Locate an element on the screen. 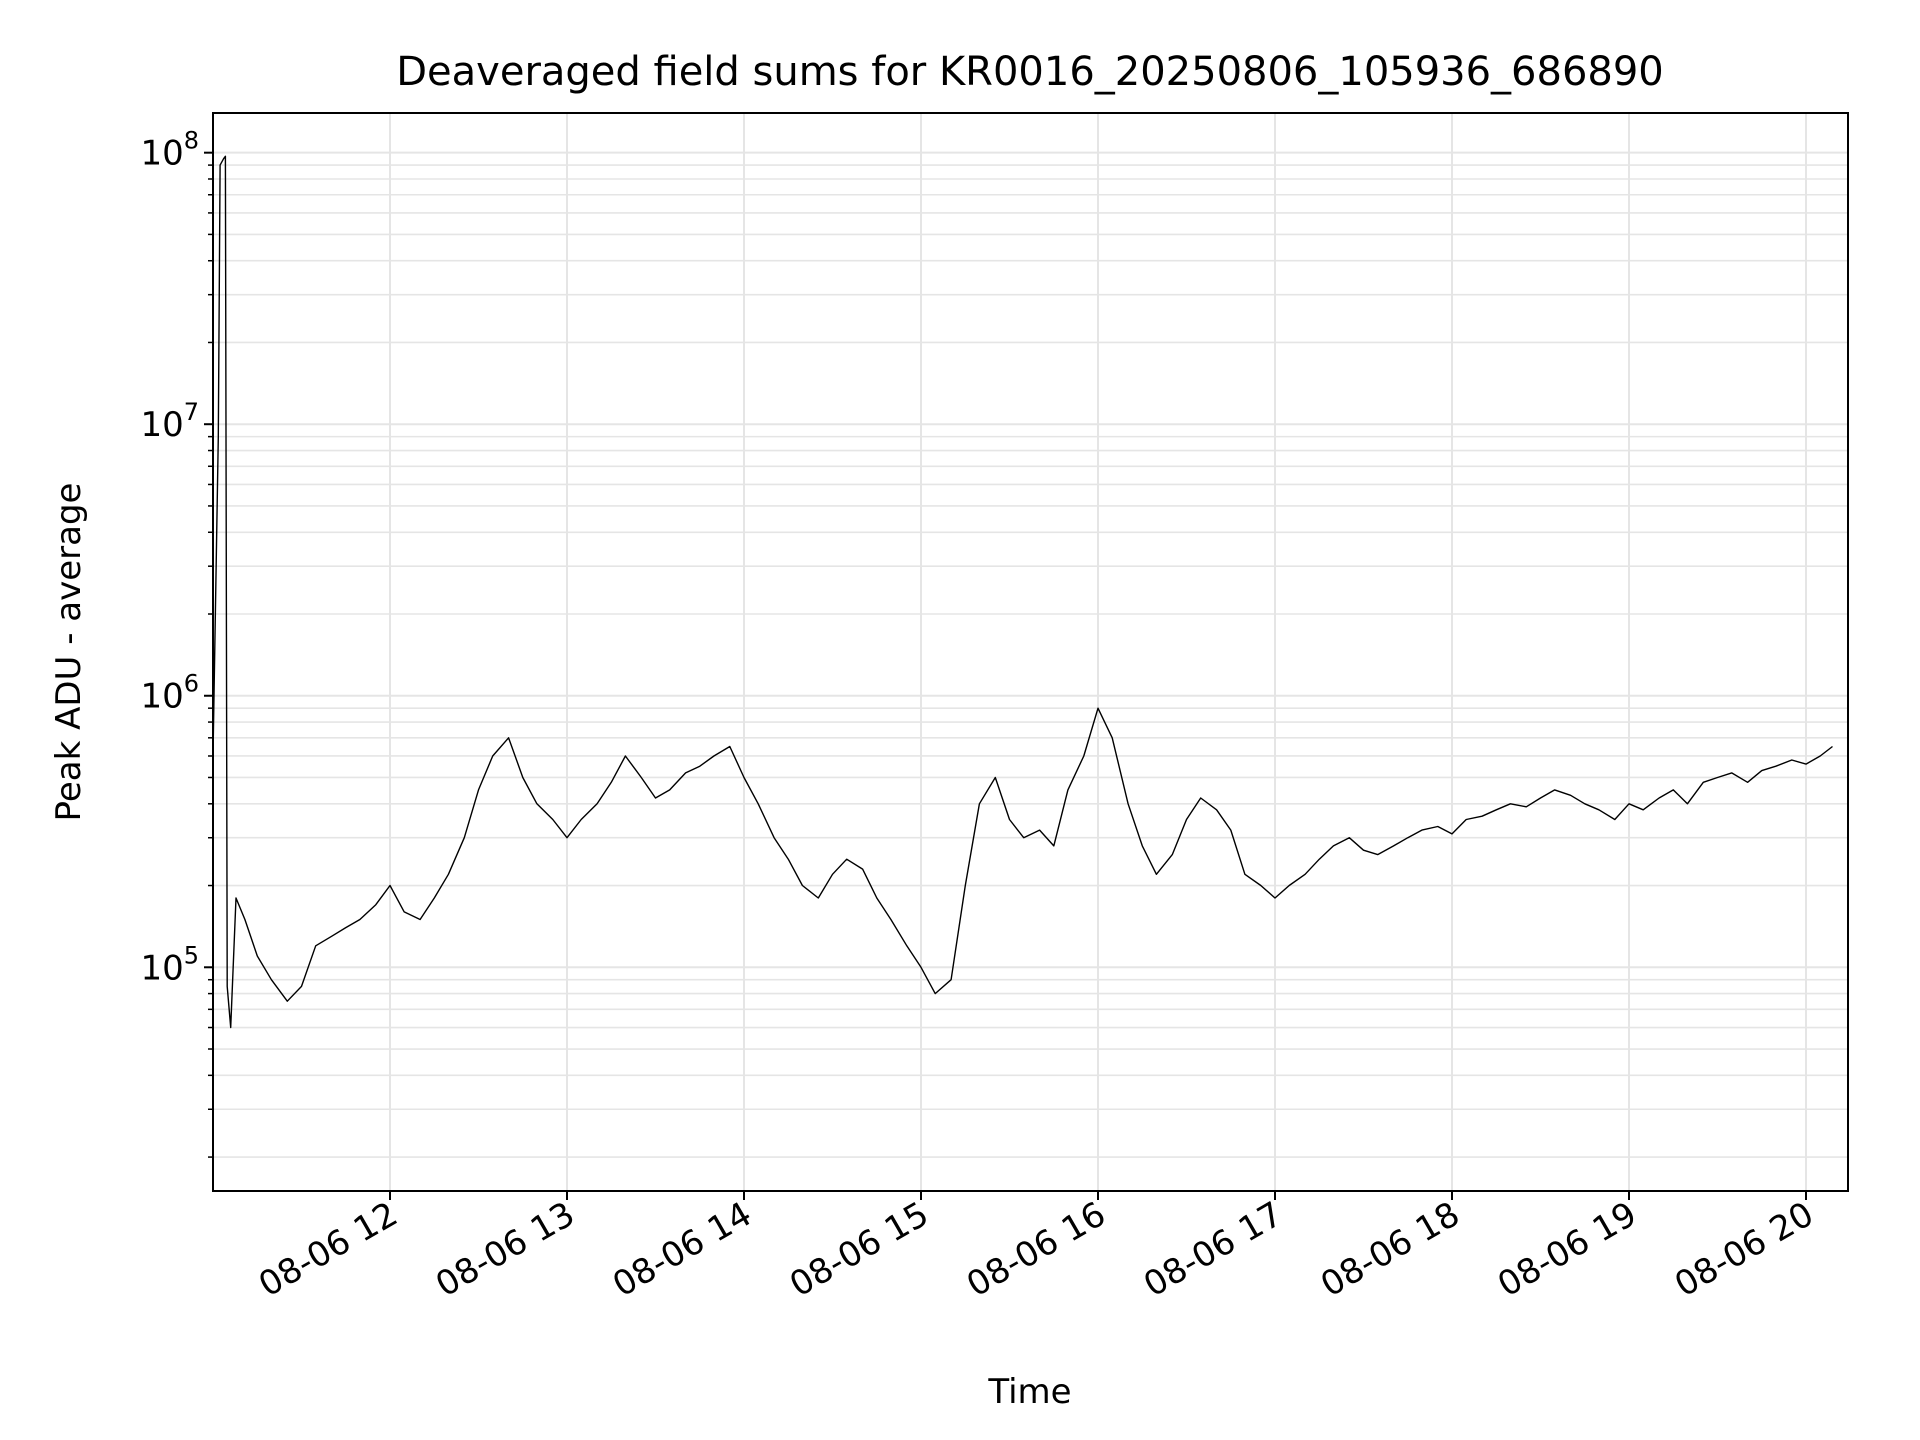  y-axis-label: Peak ADU - average is located at coordinates (69, 652).